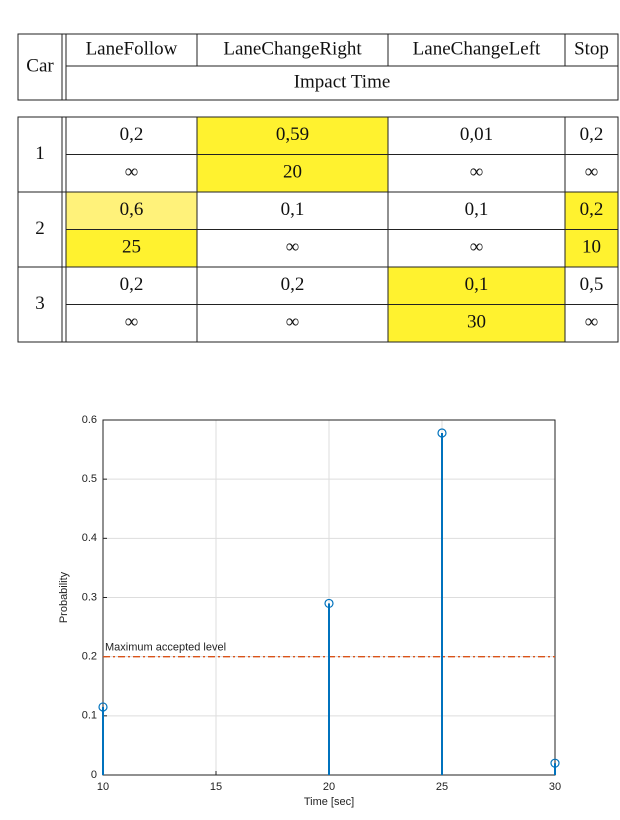  Describe the element at coordinates (292, 48) in the screenshot. I see `column-header: LaneChangeRight` at that location.